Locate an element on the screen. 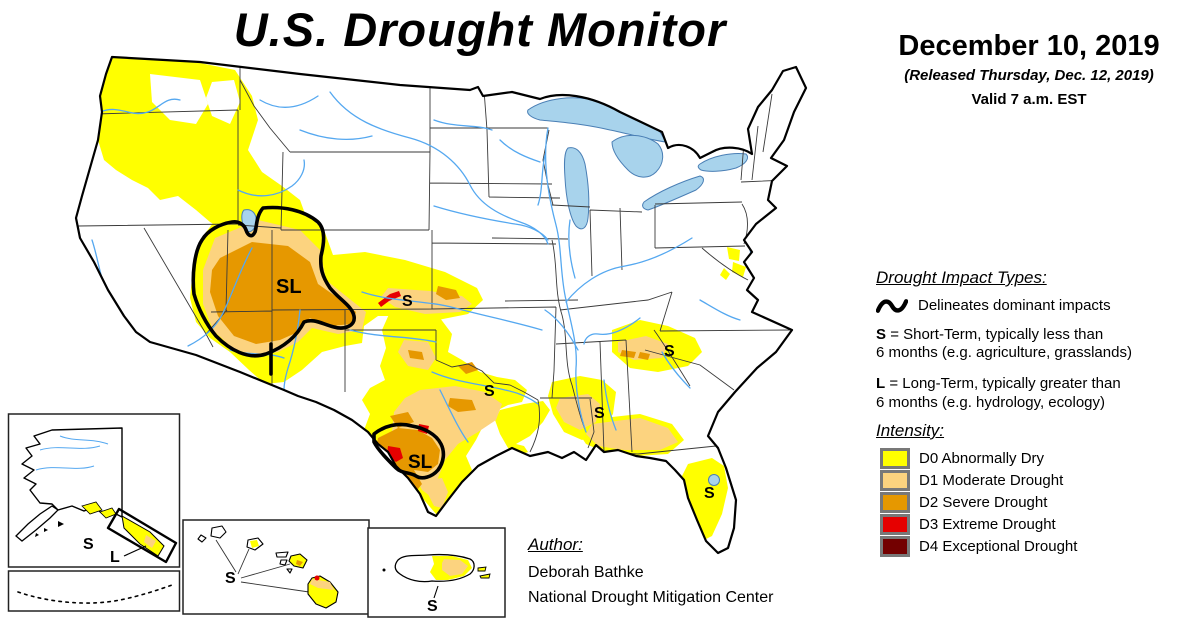  map-label-red-river-texas: S is located at coordinates (489, 391).